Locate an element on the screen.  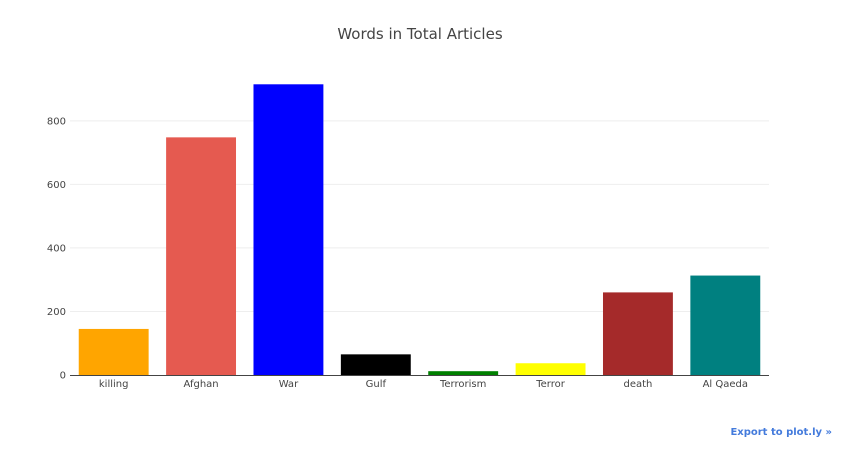
bar-terror is located at coordinates (550, 369).